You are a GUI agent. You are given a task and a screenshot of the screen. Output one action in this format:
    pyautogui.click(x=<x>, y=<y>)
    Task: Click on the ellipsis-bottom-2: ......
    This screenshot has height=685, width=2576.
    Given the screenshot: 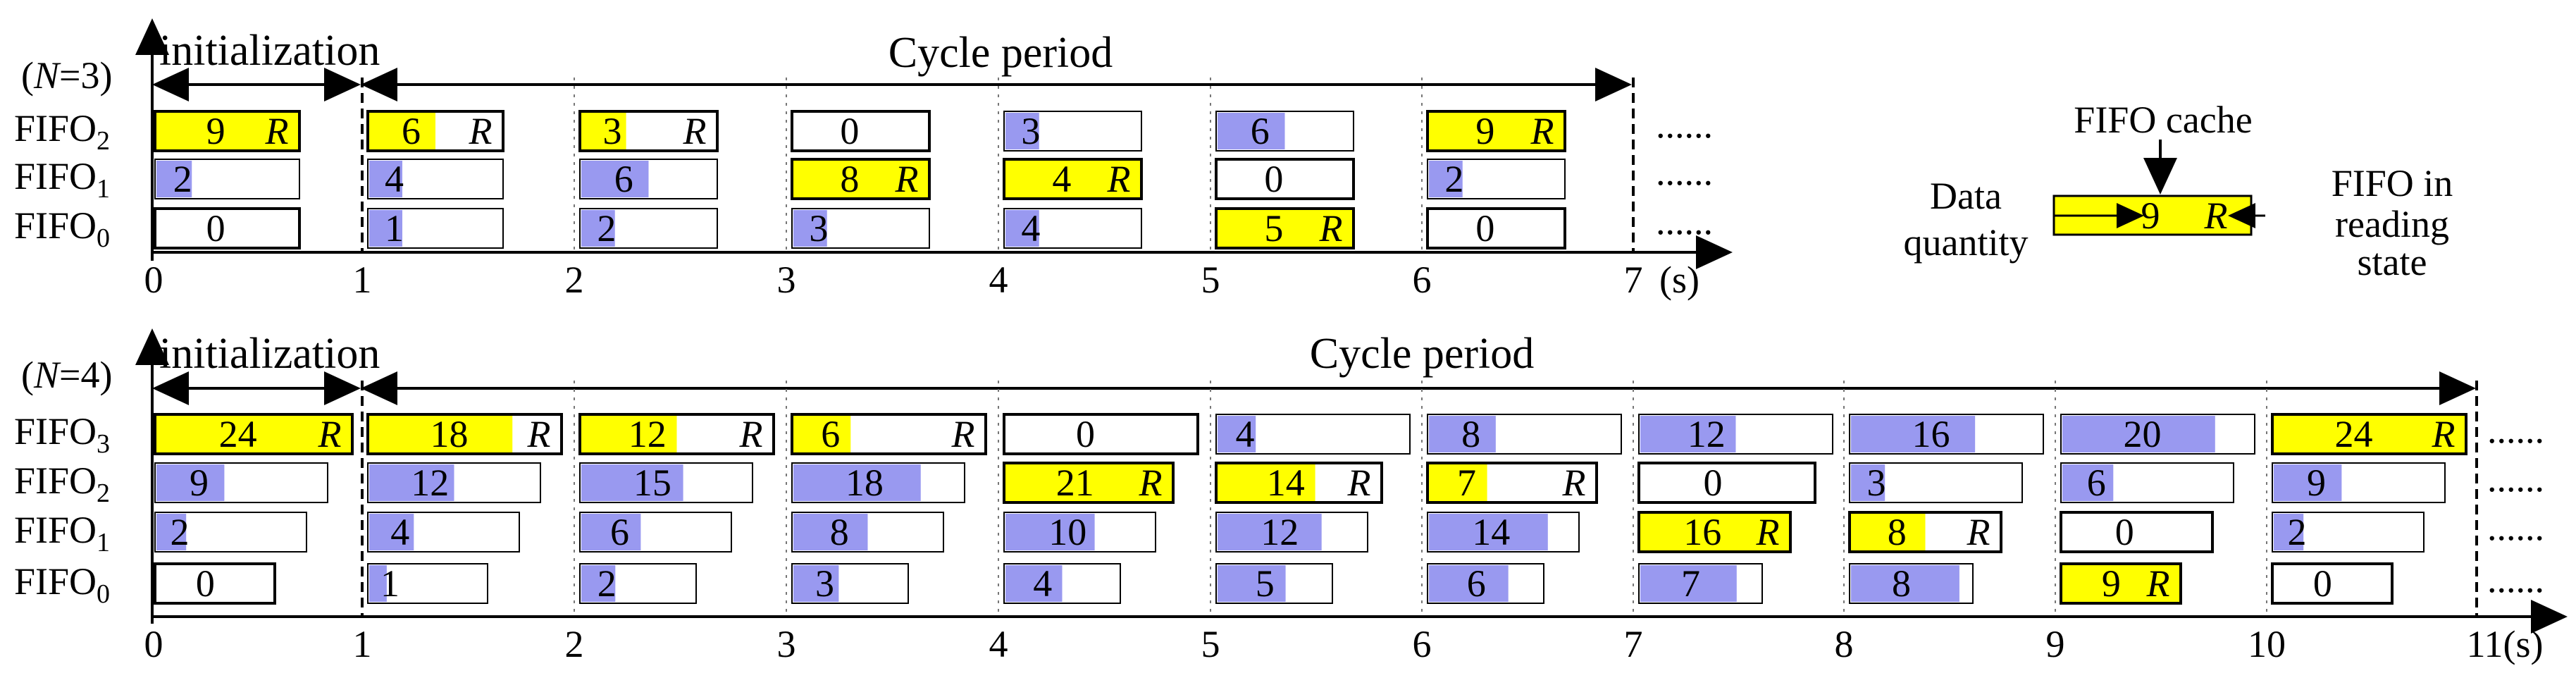 What is the action you would take?
    pyautogui.click(x=2515, y=527)
    